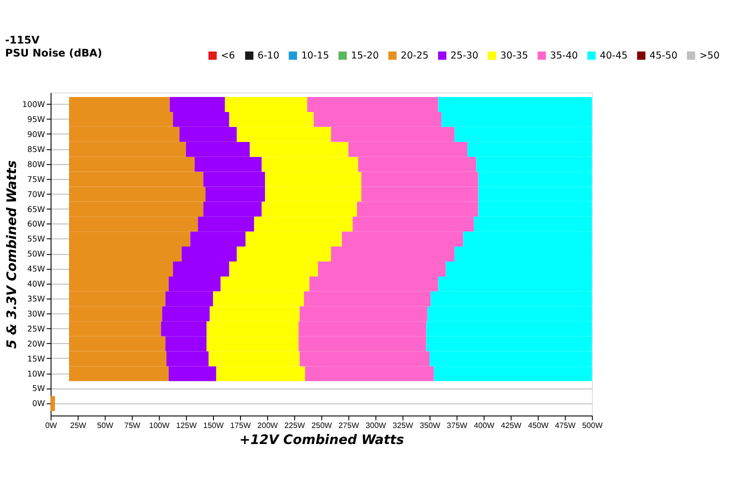  I want to click on y-tick-label: 55W, so click(36, 239).